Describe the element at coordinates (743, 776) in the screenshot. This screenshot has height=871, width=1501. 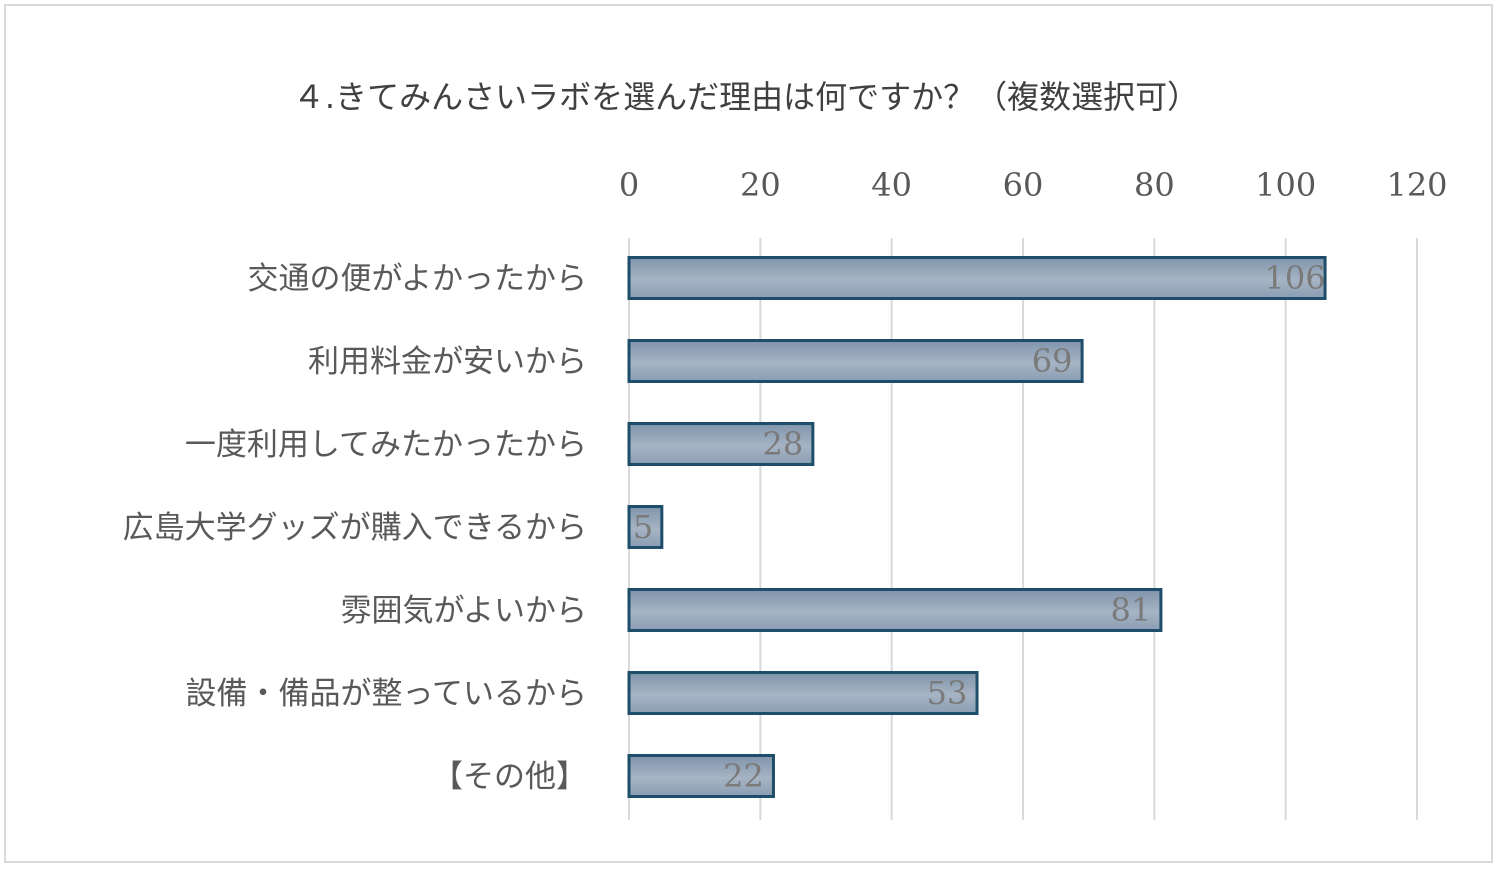
I see `data-label-7: 22` at that location.